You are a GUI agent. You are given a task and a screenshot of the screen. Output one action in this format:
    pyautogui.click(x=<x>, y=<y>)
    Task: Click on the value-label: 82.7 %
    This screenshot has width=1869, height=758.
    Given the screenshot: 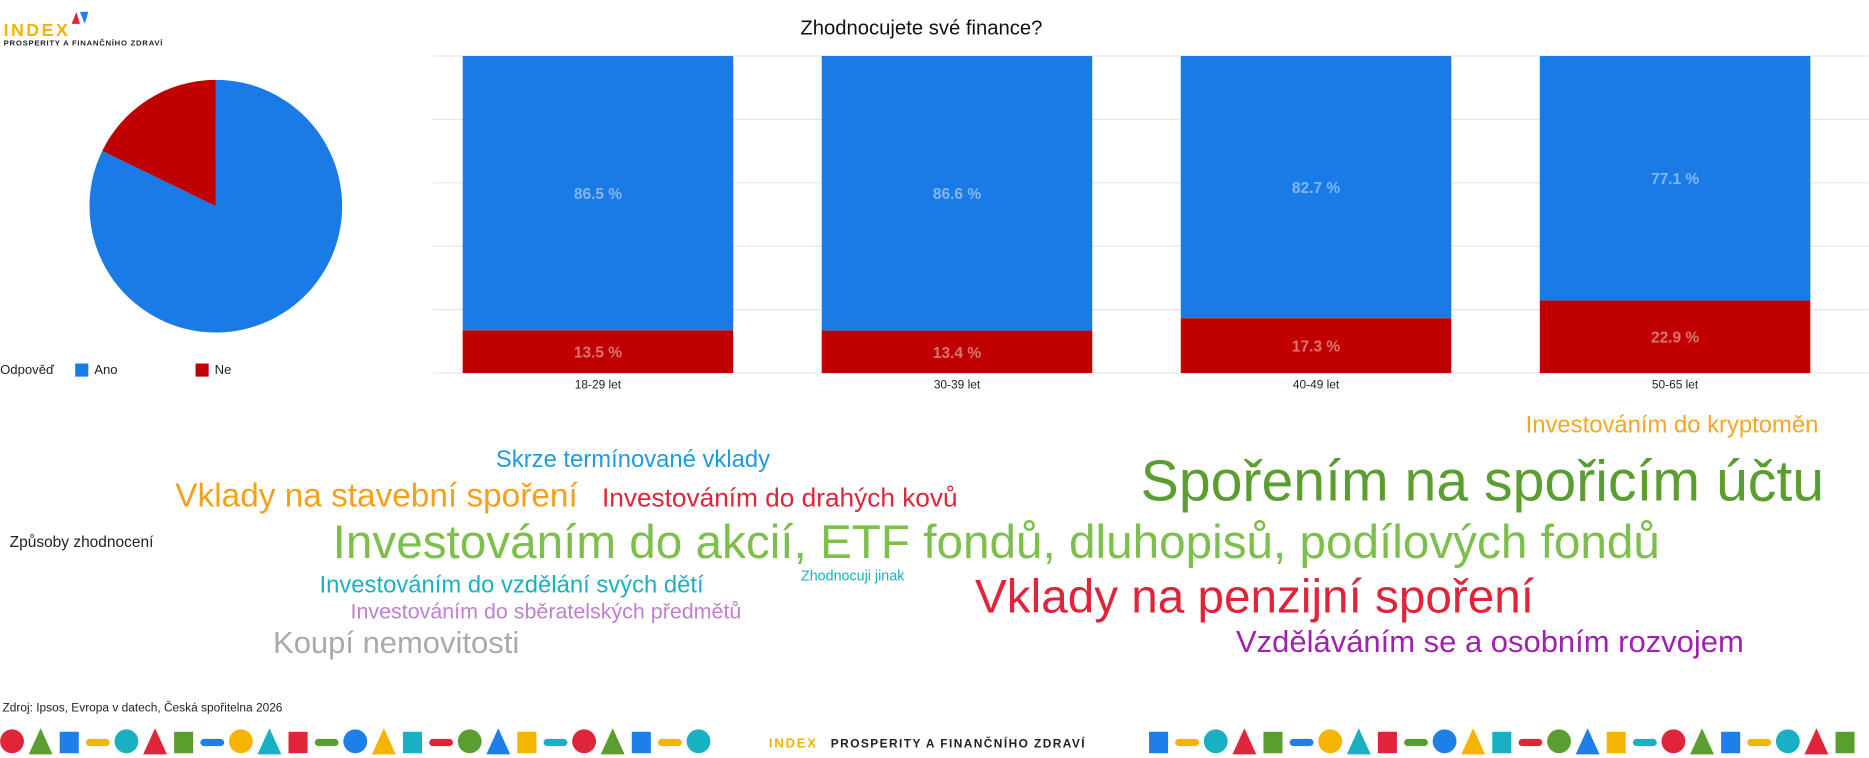 What is the action you would take?
    pyautogui.click(x=1316, y=188)
    